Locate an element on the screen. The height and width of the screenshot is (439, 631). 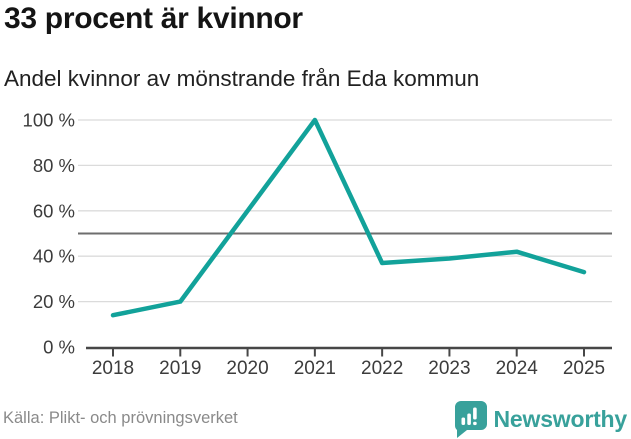
x-tick-label: 2025 is located at coordinates (584, 368).